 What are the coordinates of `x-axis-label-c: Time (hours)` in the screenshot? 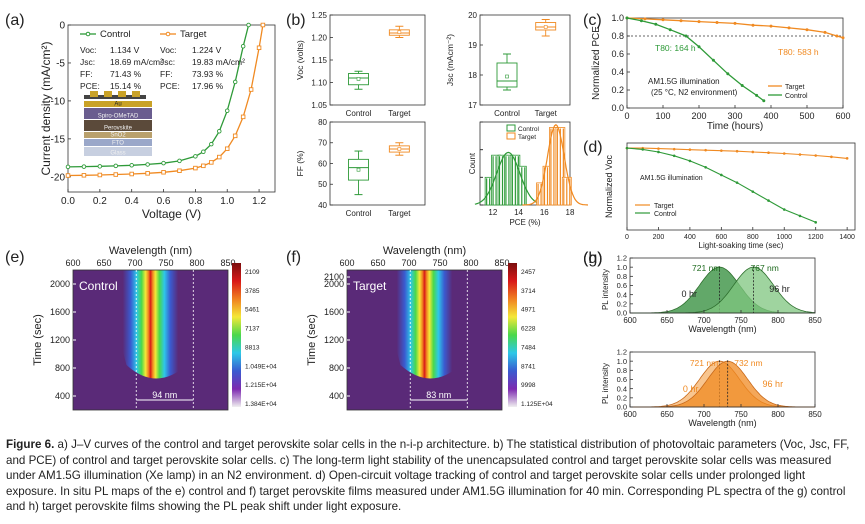 It's located at (735, 126).